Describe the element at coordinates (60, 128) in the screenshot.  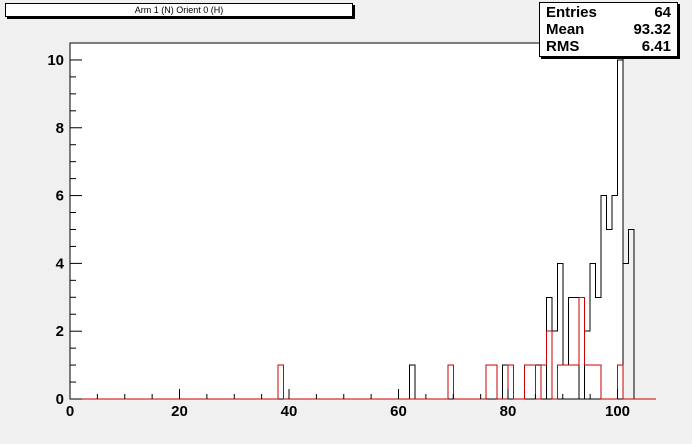
I see `y-tick-label: 8` at that location.